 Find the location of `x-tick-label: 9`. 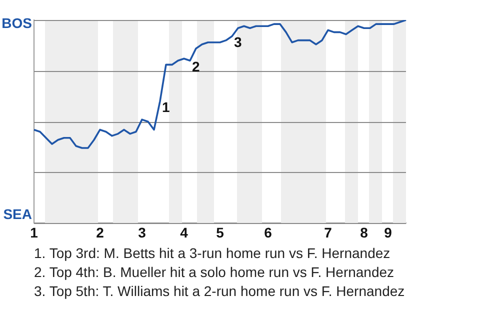

x-tick-label: 9 is located at coordinates (388, 232).